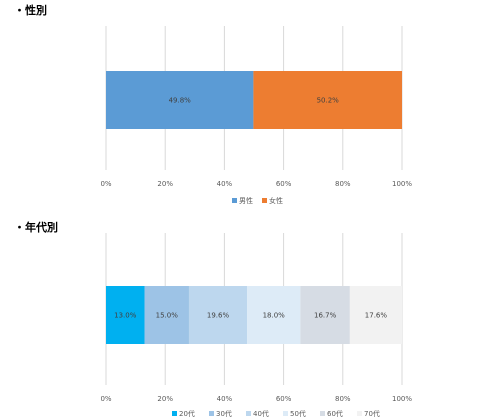 This screenshot has width=494, height=420. What do you see at coordinates (335, 413) in the screenshot?
I see `age-legend-label: 60代` at bounding box center [335, 413].